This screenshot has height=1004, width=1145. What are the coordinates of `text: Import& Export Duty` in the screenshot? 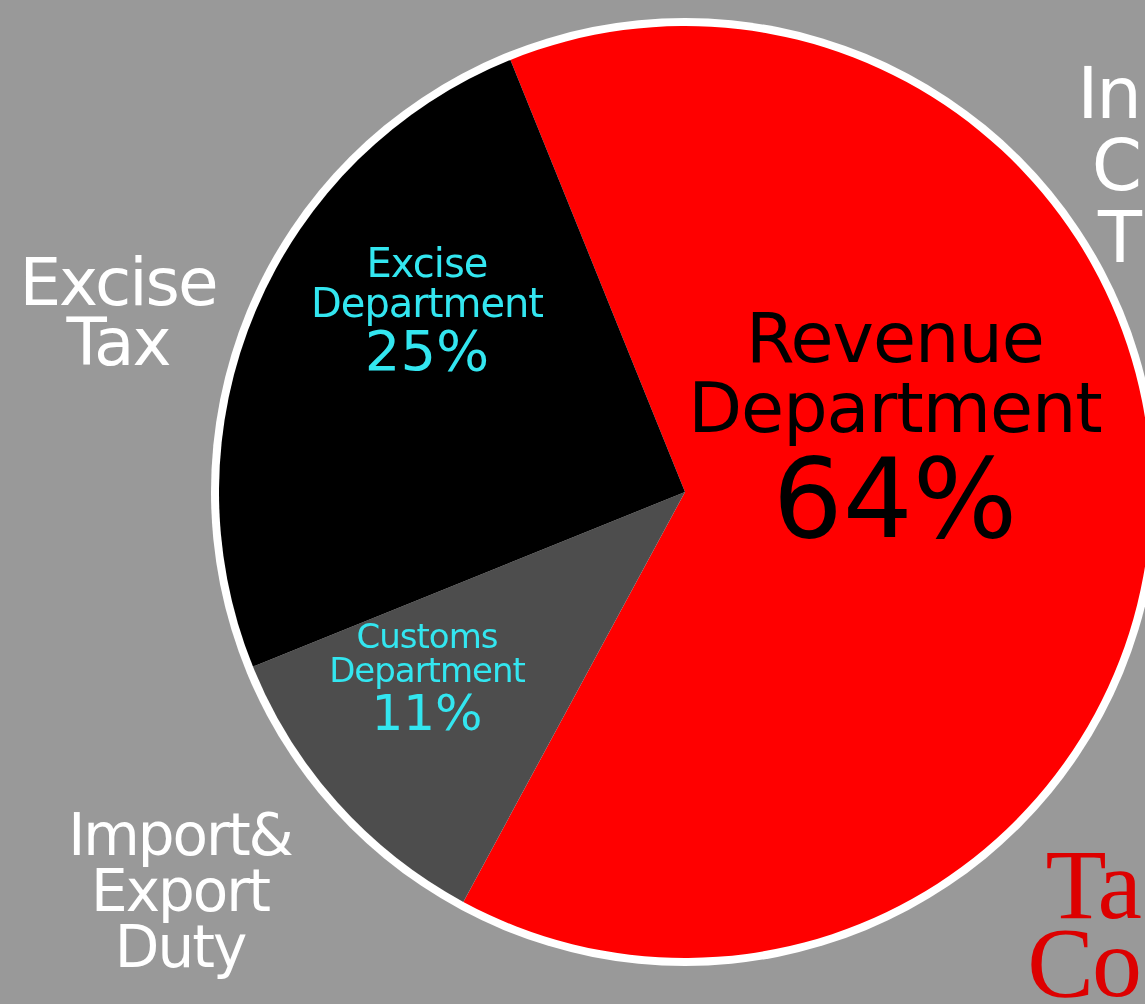 It's located at (180, 891).